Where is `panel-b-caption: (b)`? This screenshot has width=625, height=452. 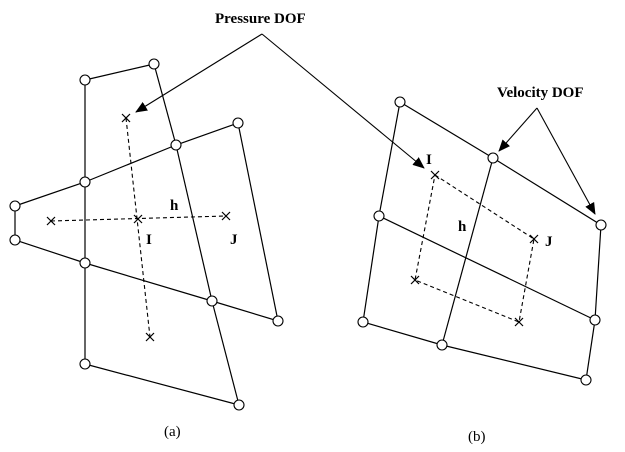
panel-b-caption: (b) is located at coordinates (477, 437).